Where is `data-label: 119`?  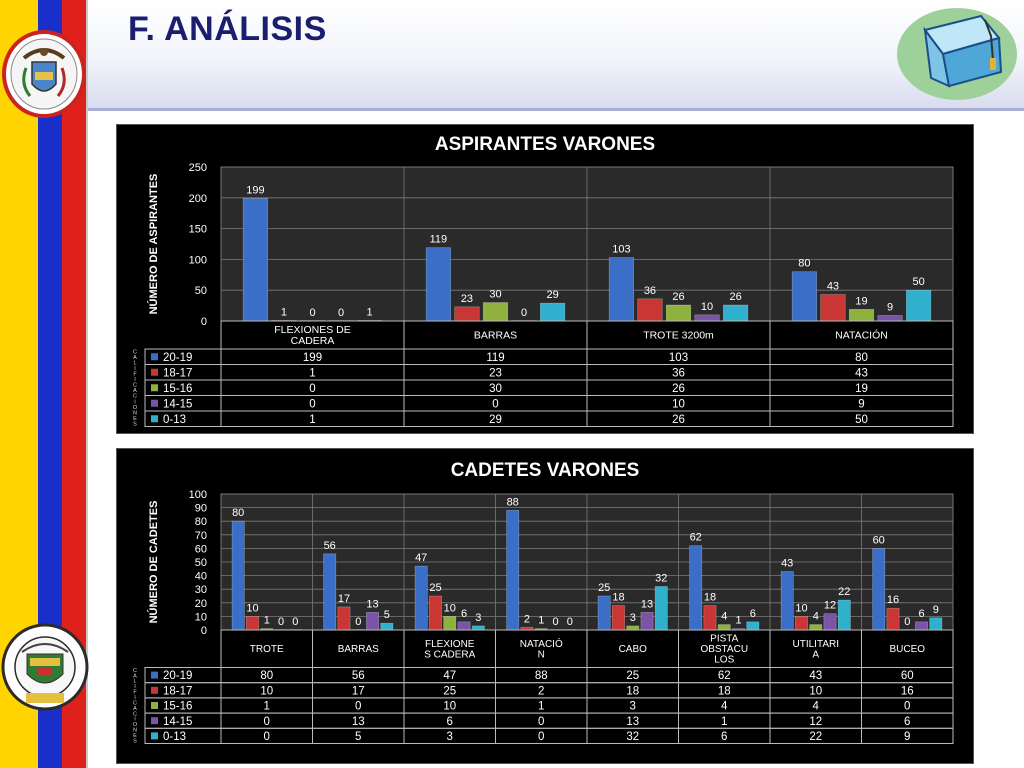
data-label: 119 is located at coordinates (439, 240).